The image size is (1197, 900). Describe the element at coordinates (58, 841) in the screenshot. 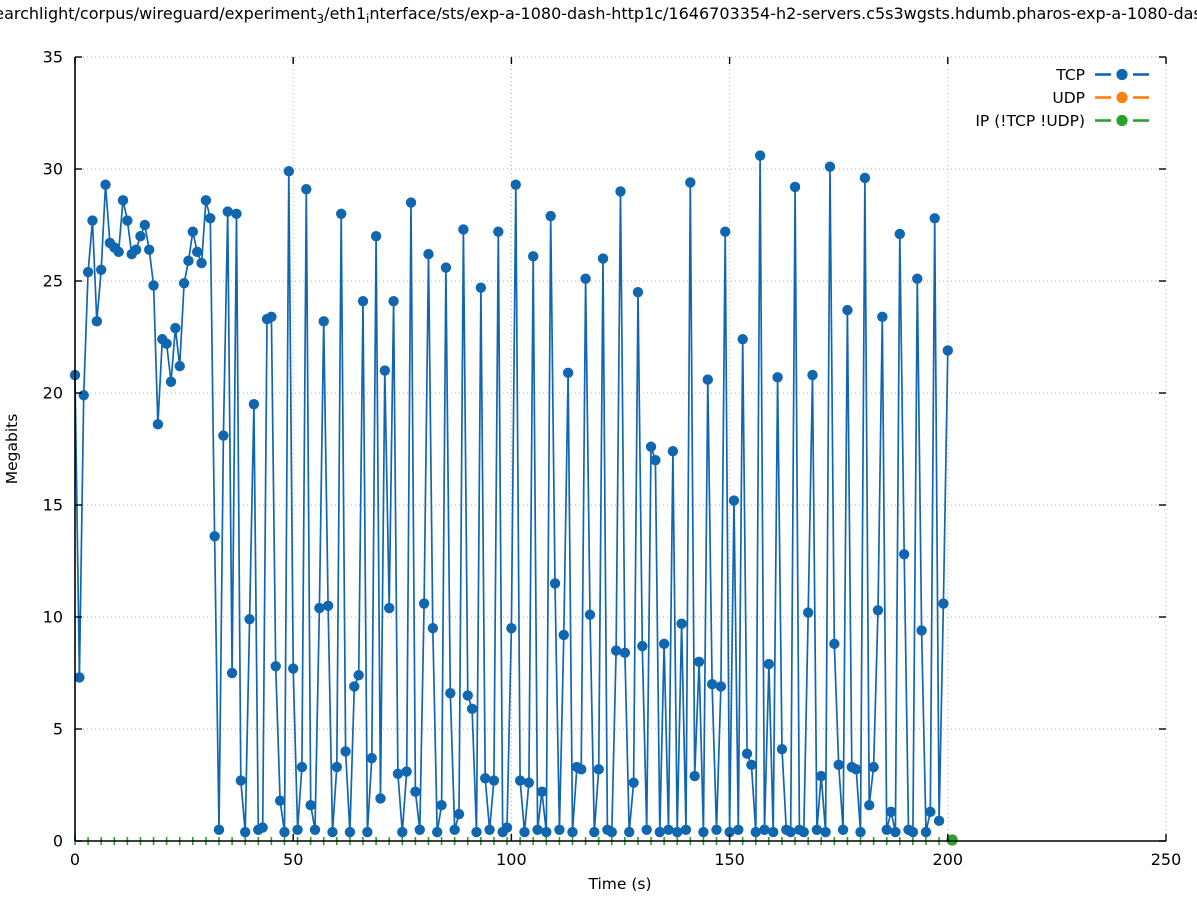

I see `y-tick-label: 0` at that location.